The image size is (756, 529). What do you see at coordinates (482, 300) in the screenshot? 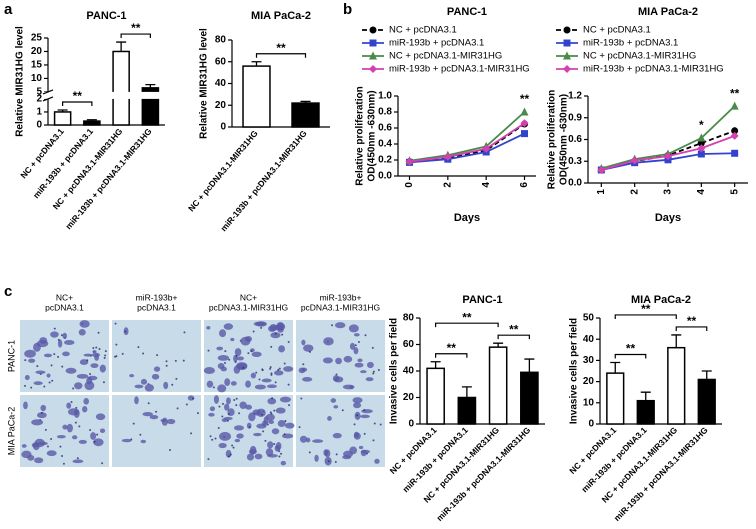
I see `chart-title: PANC-1` at bounding box center [482, 300].